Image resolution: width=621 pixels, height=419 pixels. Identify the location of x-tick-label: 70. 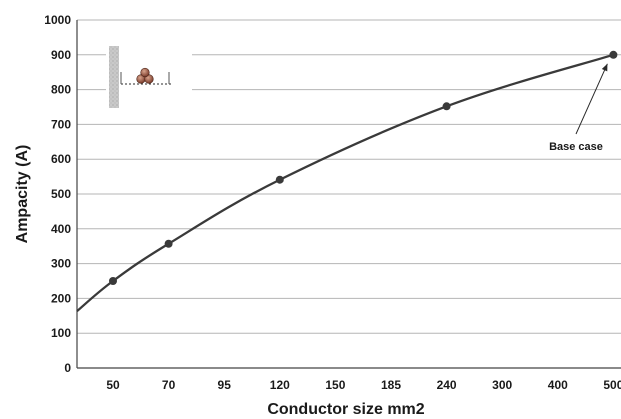
(169, 385).